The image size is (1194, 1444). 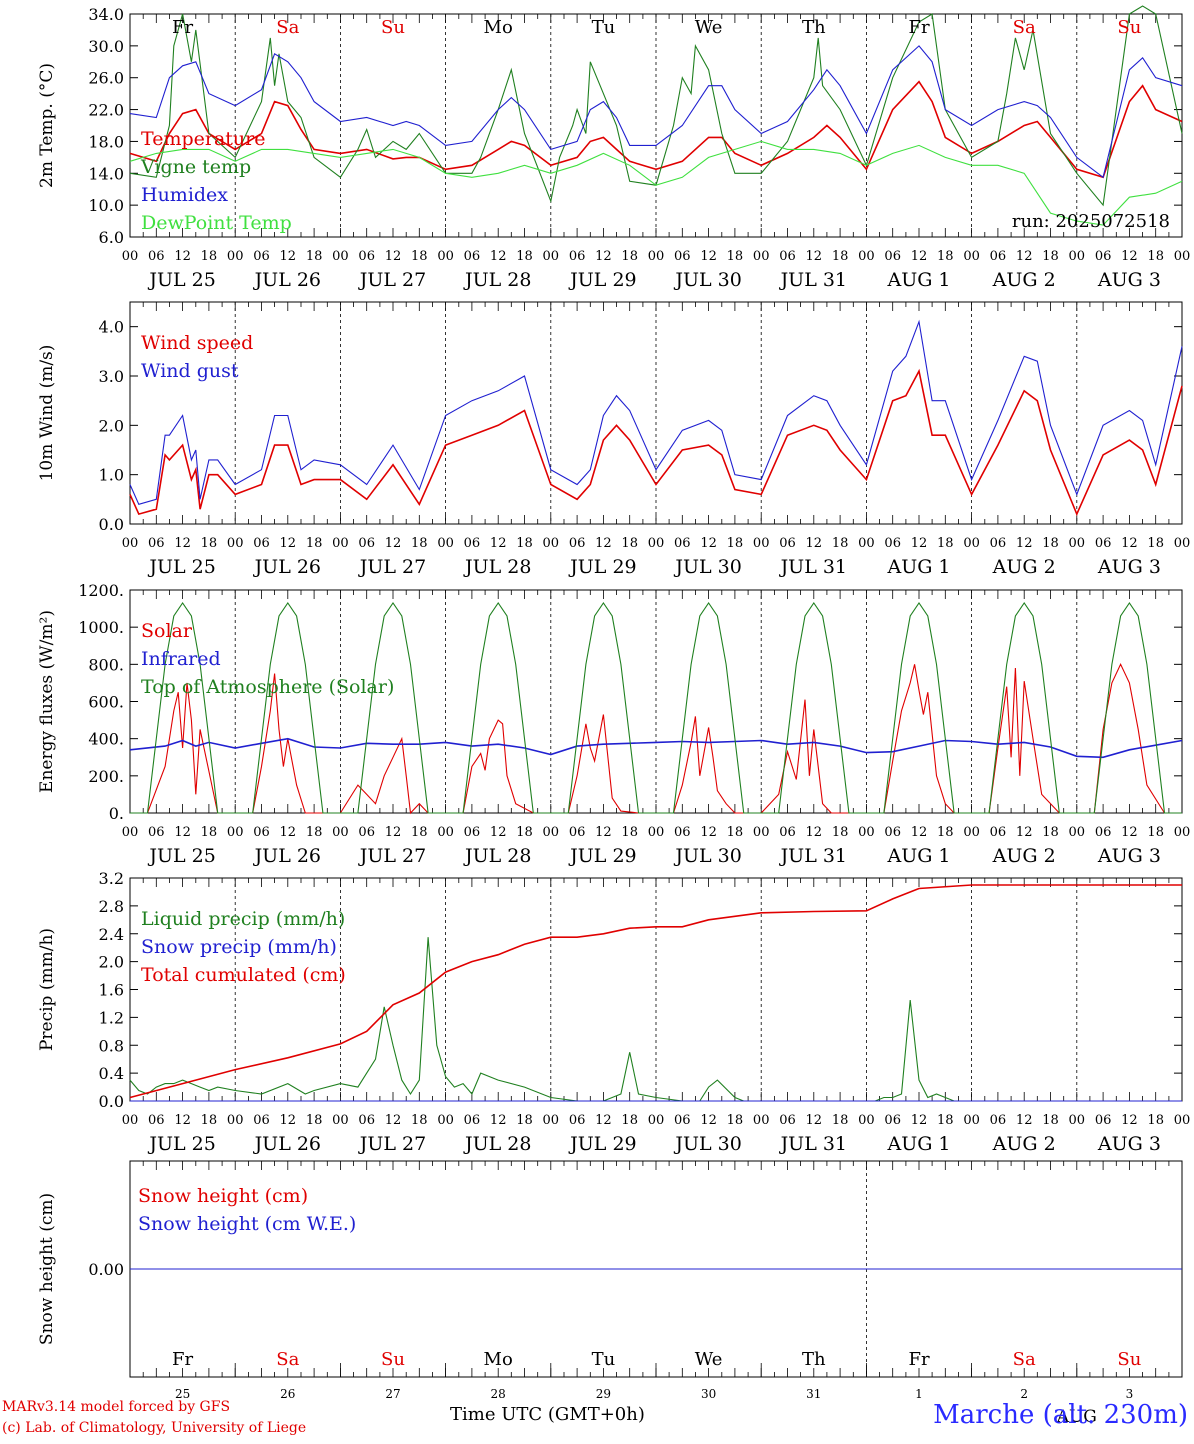 I want to click on date-label: JUL 28, so click(x=497, y=856).